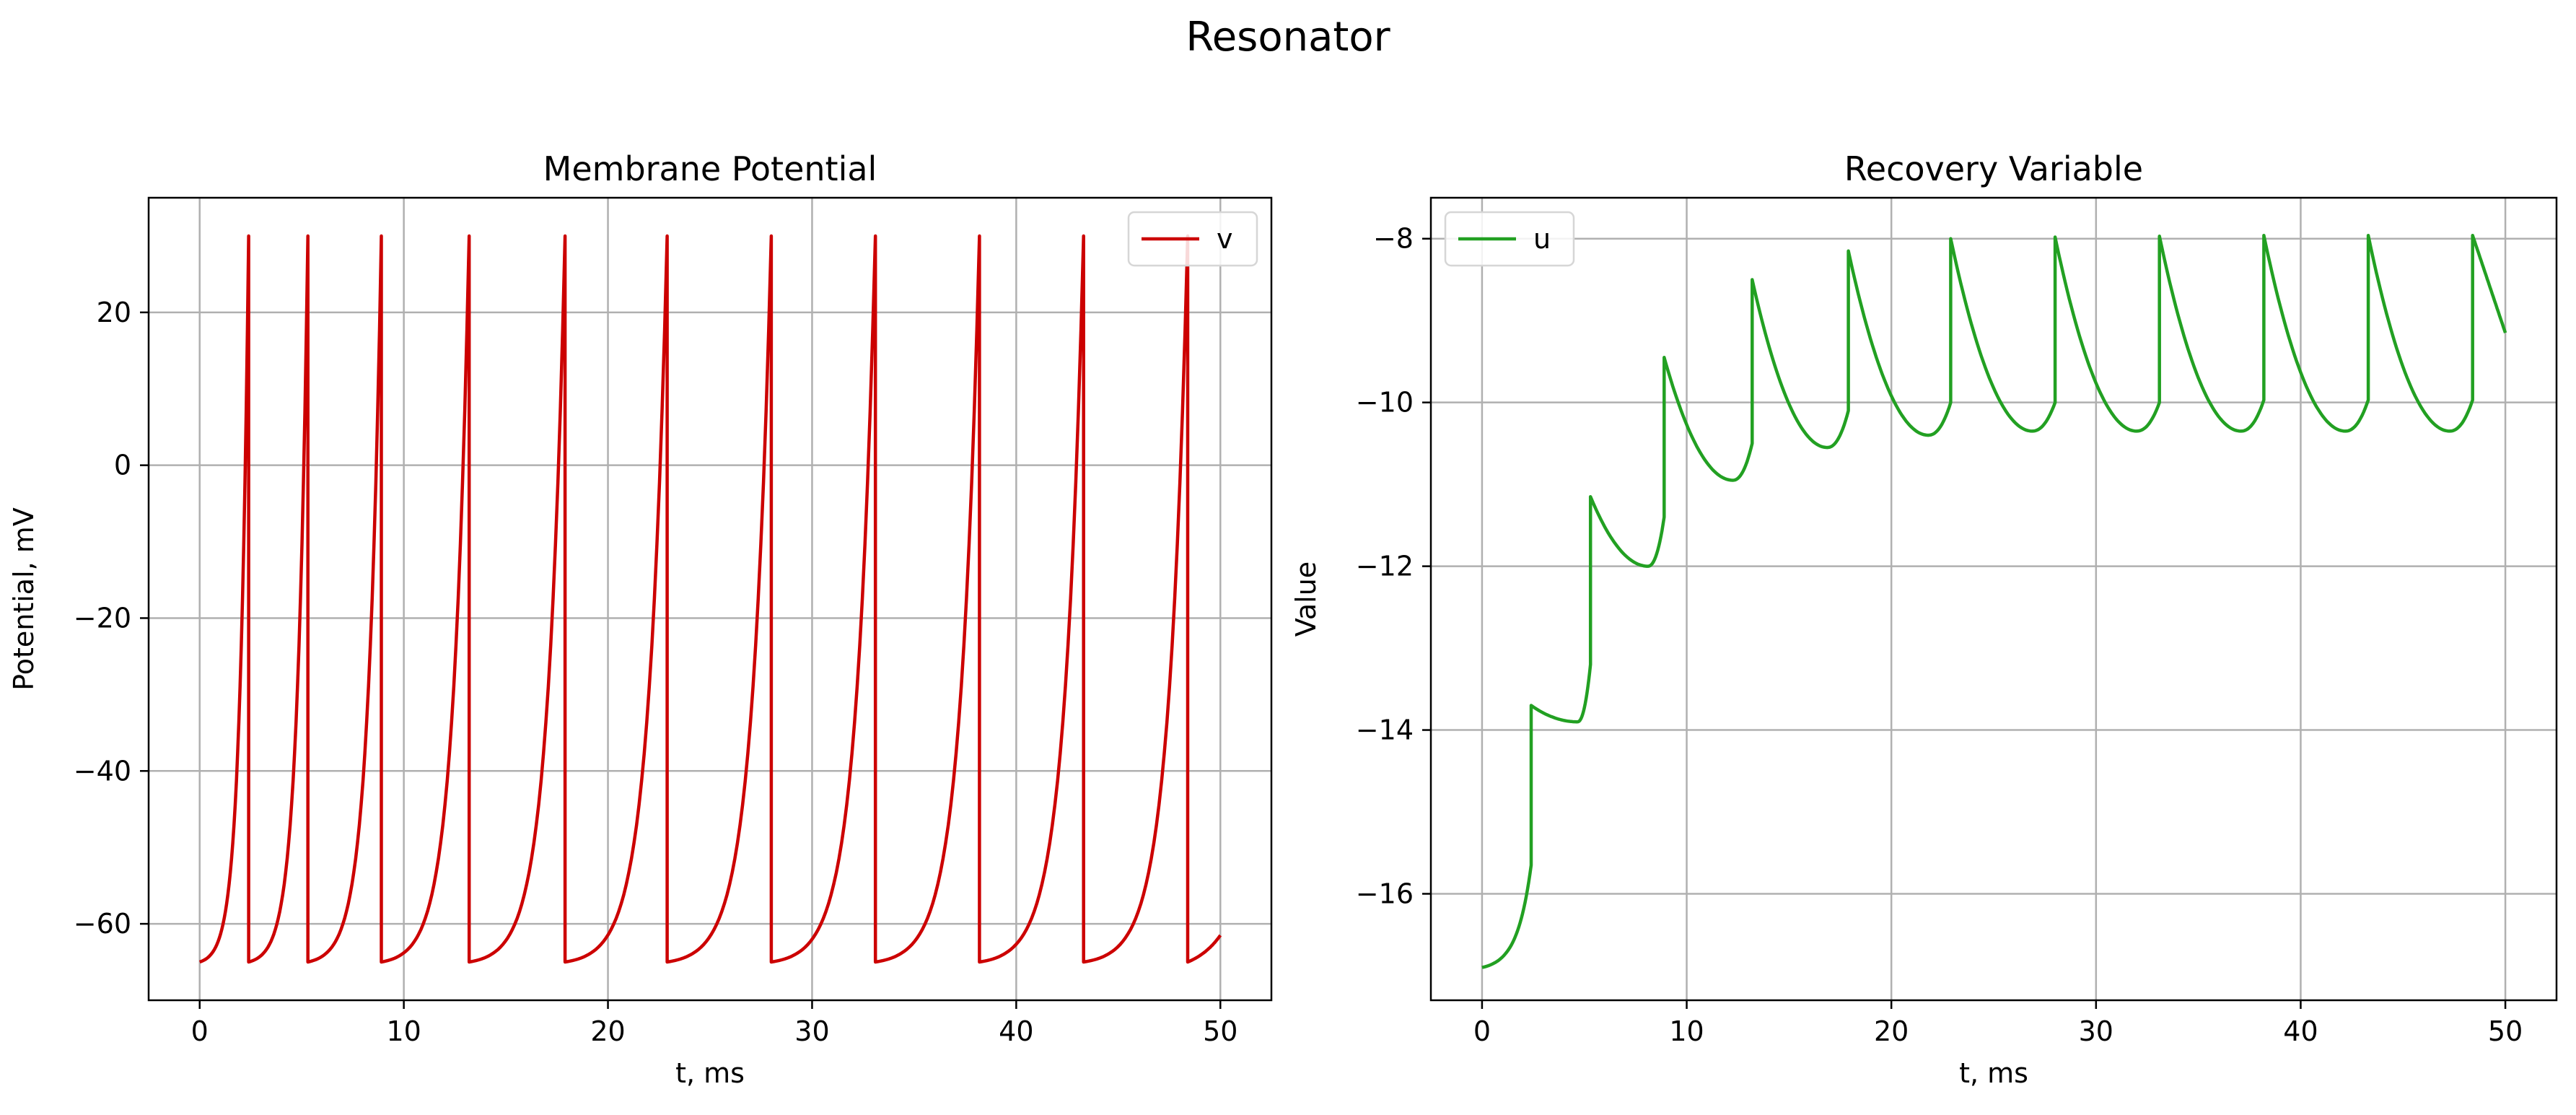  What do you see at coordinates (1385, 403) in the screenshot?
I see `y-tick-label: −10` at bounding box center [1385, 403].